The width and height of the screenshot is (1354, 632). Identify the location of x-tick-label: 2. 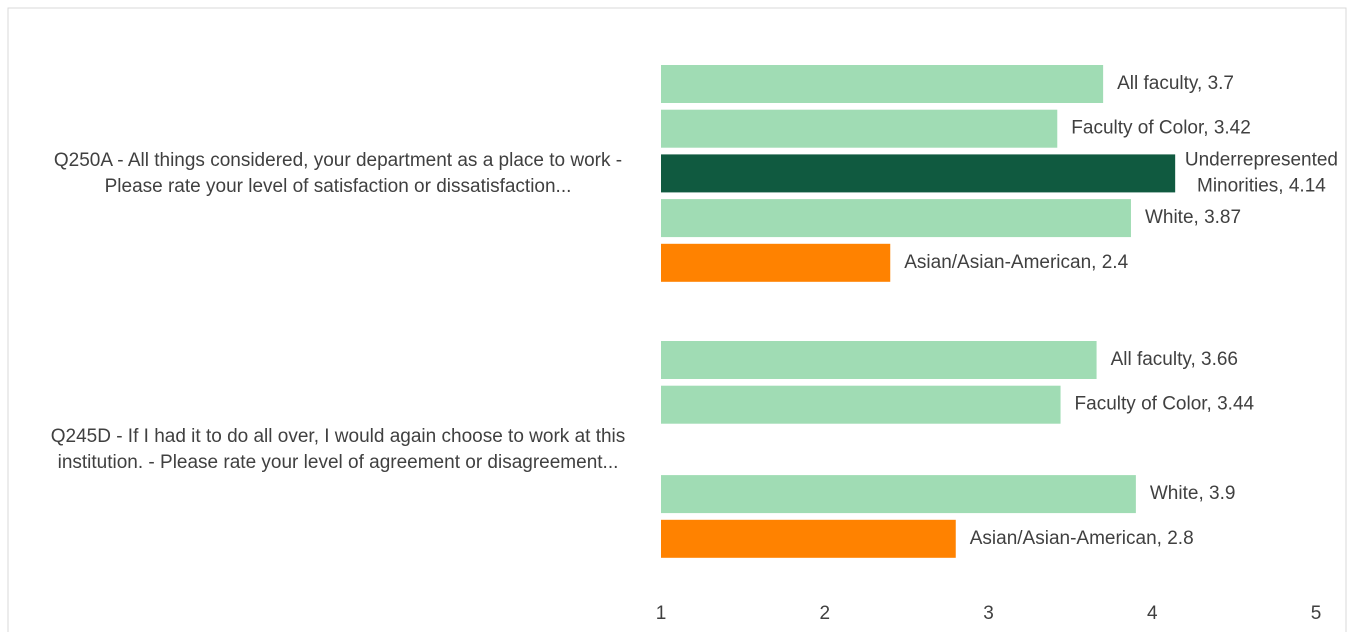
(824, 613).